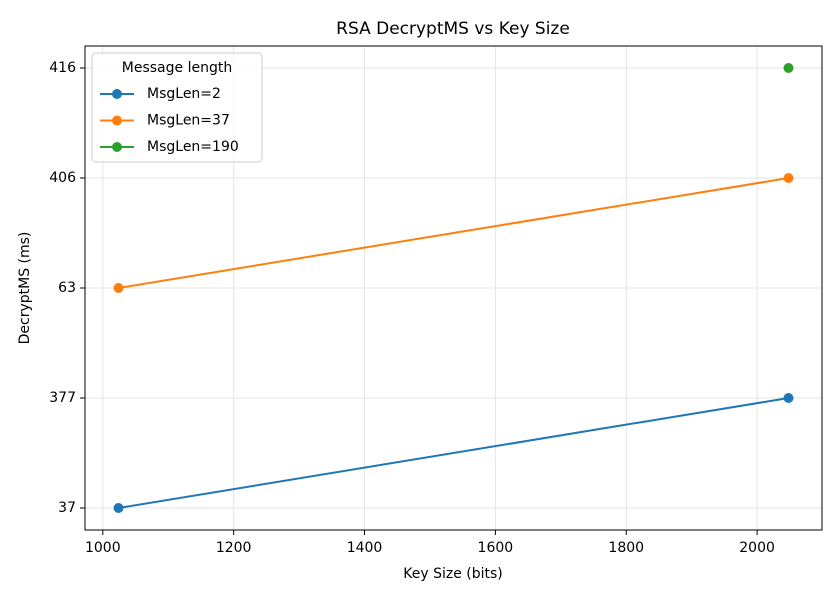  Describe the element at coordinates (496, 548) in the screenshot. I see `x-tick-label: 1600` at that location.